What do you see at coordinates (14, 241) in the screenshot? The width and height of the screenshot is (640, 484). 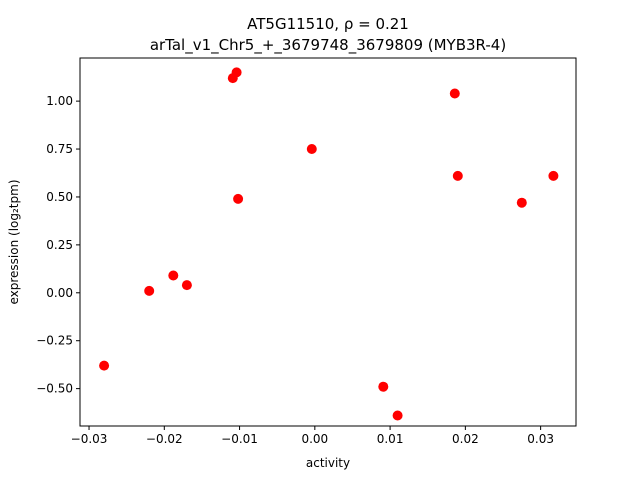 I see `y-axis-label: expression (log₂tpm)` at bounding box center [14, 241].